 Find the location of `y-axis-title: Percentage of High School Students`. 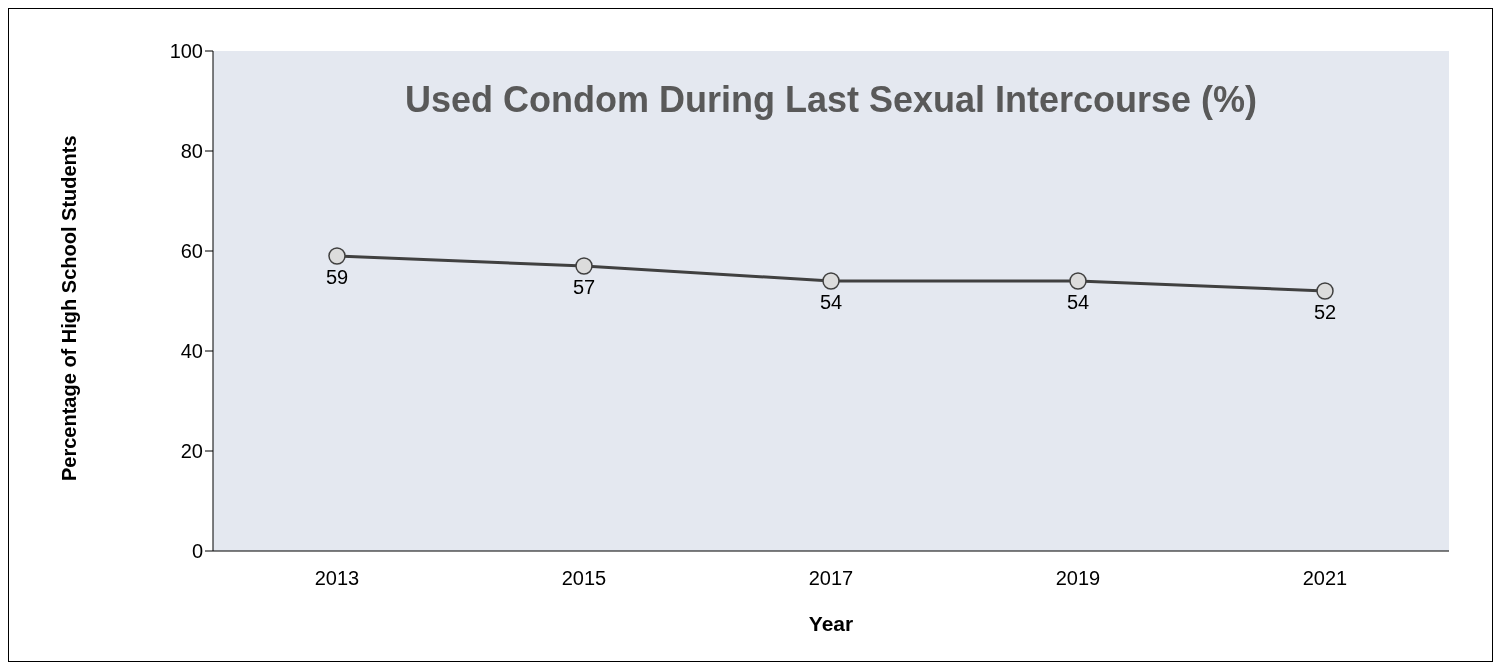

y-axis-title: Percentage of High School Students is located at coordinates (69, 308).